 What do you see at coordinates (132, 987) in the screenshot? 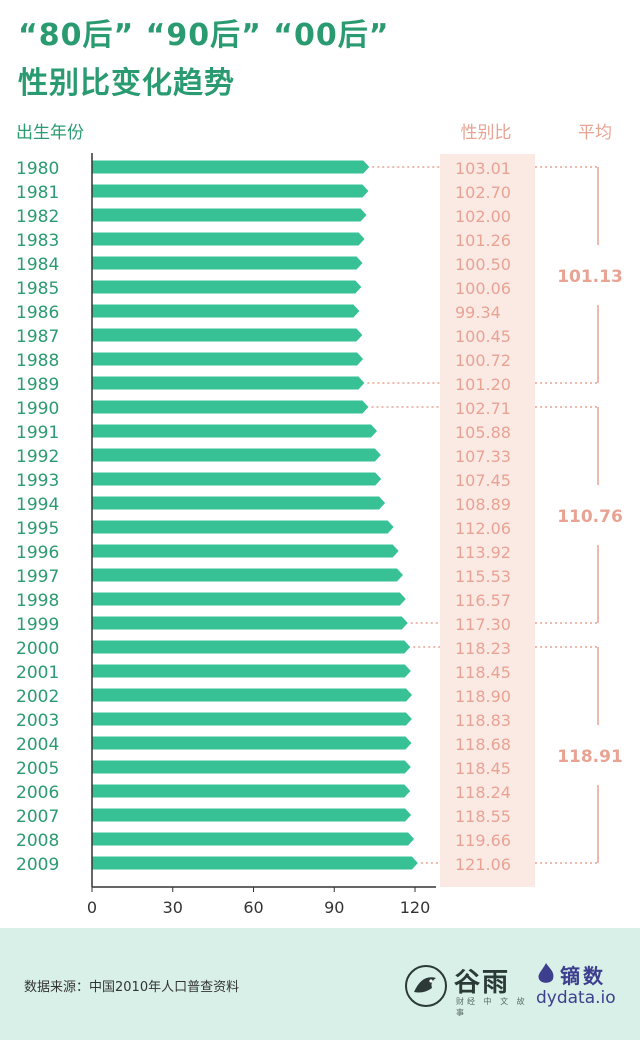
I see `data-source: 数据来源：中国2010年人口普查资料` at bounding box center [132, 987].